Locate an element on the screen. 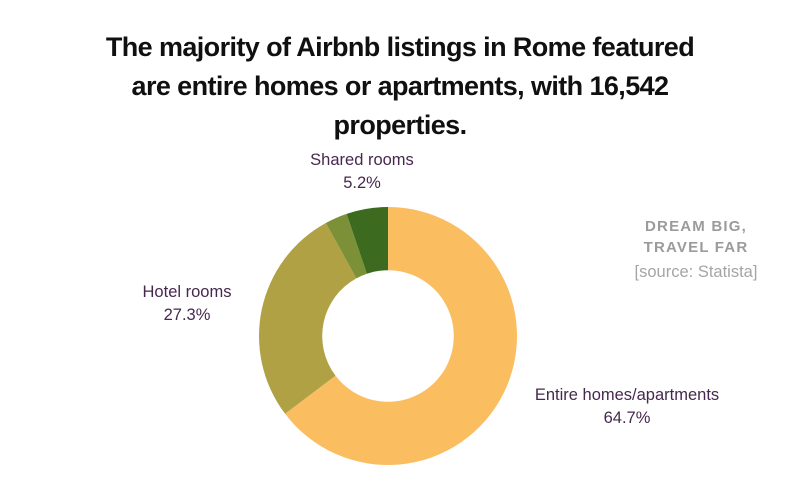 The height and width of the screenshot is (500, 800). source-credit: [source: Statista] is located at coordinates (696, 272).